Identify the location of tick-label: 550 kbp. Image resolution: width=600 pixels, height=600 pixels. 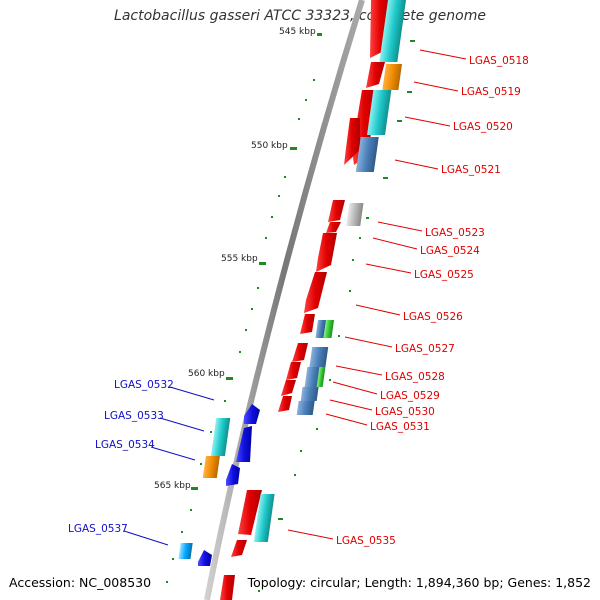
(269, 146).